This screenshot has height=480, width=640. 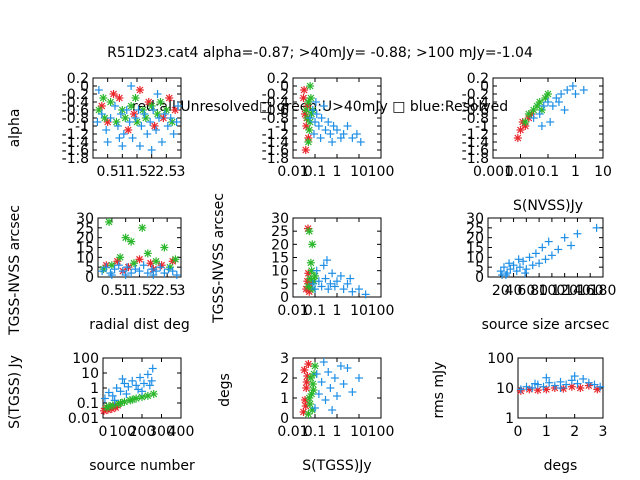 What do you see at coordinates (526, 291) in the screenshot?
I see `x-tick-label: 60` at bounding box center [526, 291].